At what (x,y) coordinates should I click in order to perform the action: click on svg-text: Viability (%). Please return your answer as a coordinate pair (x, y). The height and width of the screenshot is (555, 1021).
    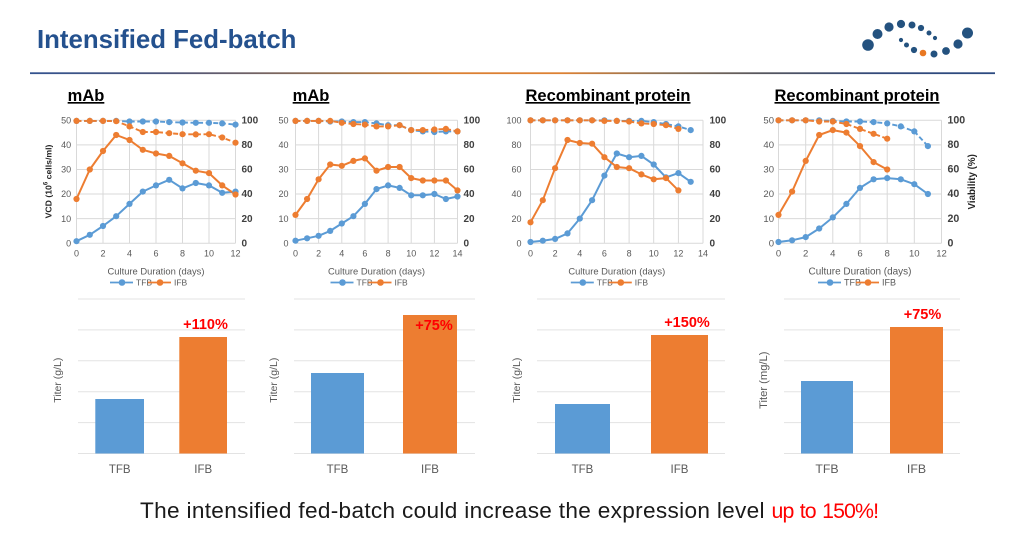
    Looking at the image, I should click on (972, 181).